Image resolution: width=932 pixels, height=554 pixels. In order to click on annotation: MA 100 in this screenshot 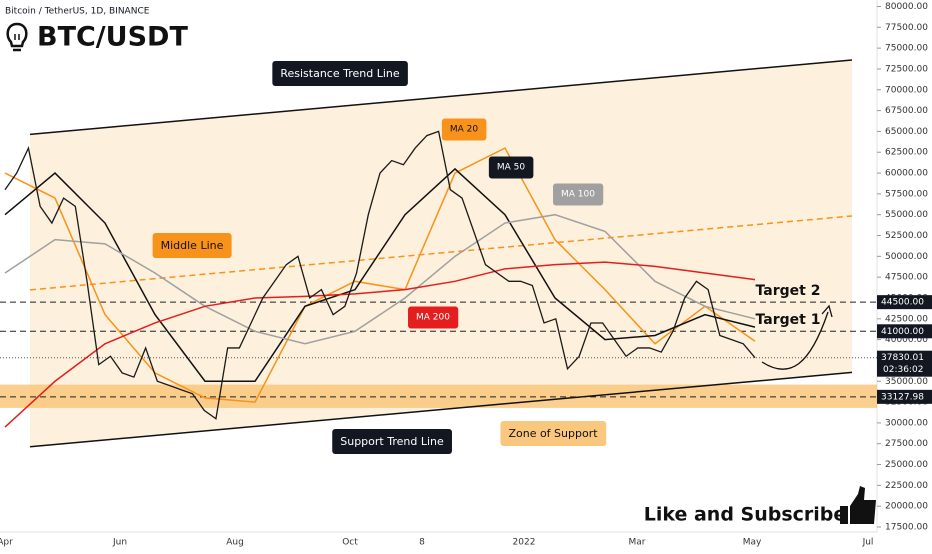, I will do `click(578, 194)`.